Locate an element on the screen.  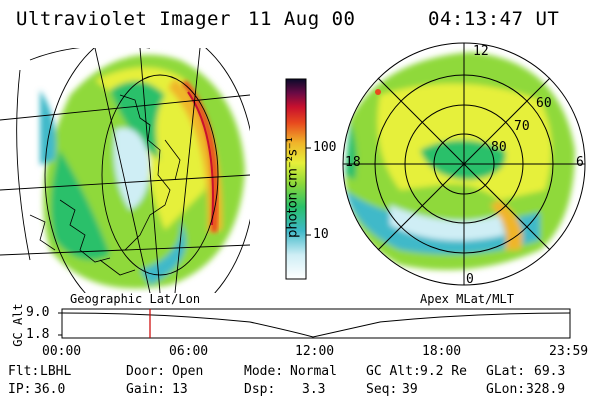
glon-label: GLon: is located at coordinates (506, 389).